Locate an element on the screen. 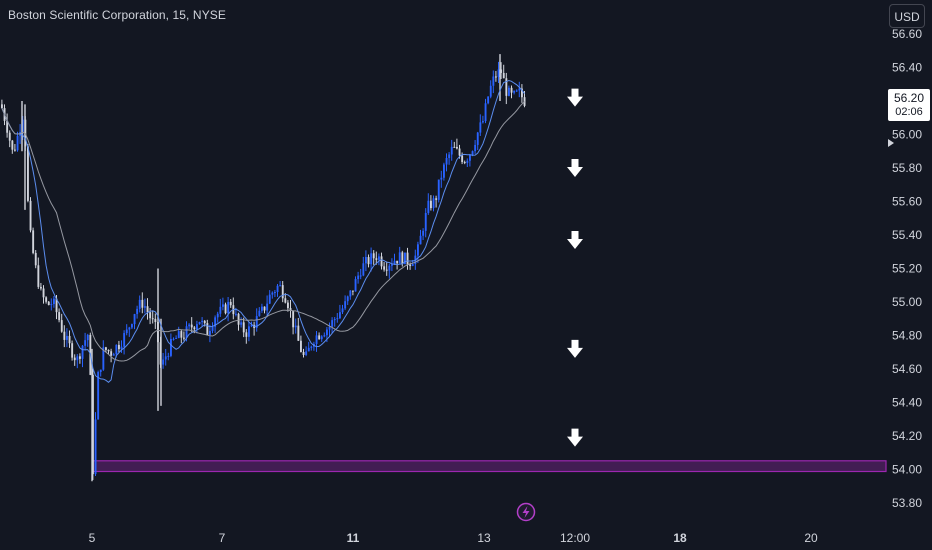 The width and height of the screenshot is (932, 550). lightning-event-icon is located at coordinates (526, 512).